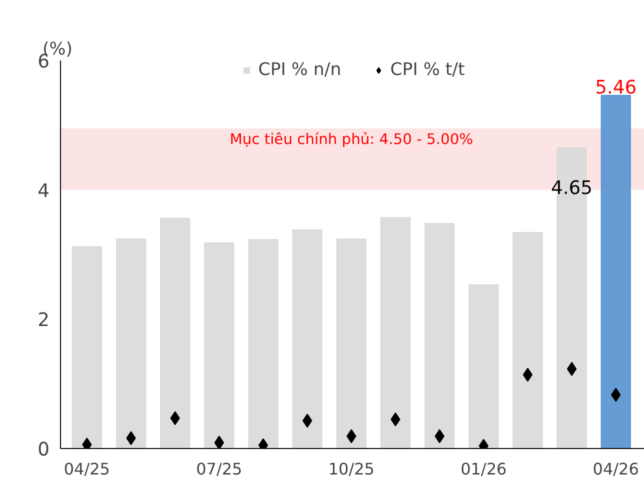  Describe the element at coordinates (87, 469) in the screenshot. I see `x-tick-label: 04/25` at that location.